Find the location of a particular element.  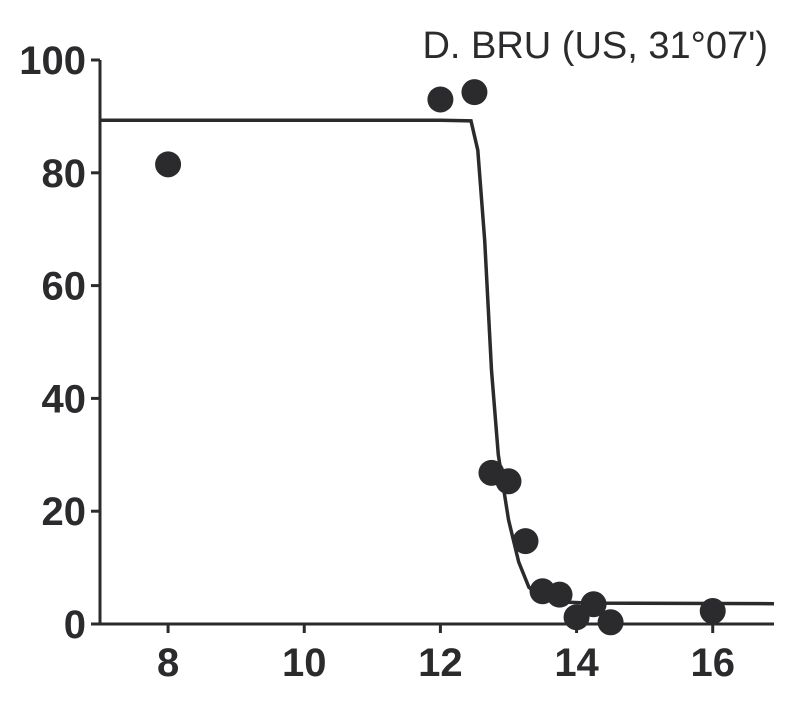

y-tick-label: 100 is located at coordinates (52, 61).